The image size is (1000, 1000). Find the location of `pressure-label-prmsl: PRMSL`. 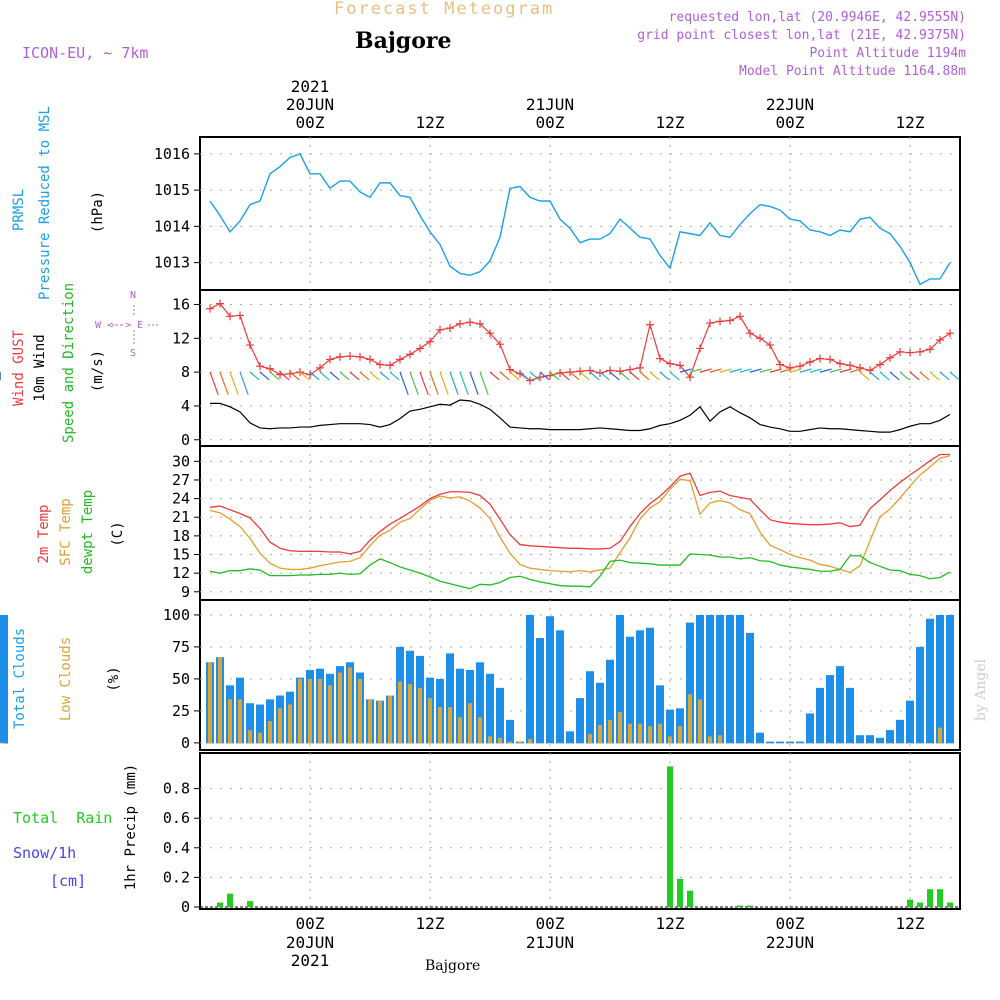

pressure-label-prmsl: PRMSL is located at coordinates (19, 210).